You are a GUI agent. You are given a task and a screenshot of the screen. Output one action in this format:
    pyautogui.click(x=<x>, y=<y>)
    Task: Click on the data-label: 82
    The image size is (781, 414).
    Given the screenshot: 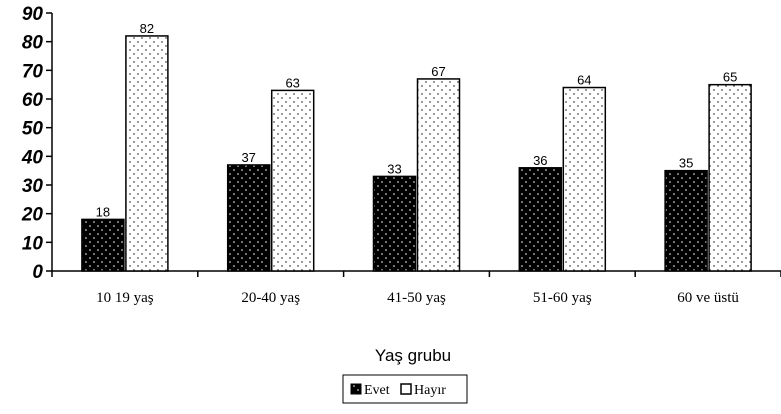 What is the action you would take?
    pyautogui.click(x=147, y=28)
    